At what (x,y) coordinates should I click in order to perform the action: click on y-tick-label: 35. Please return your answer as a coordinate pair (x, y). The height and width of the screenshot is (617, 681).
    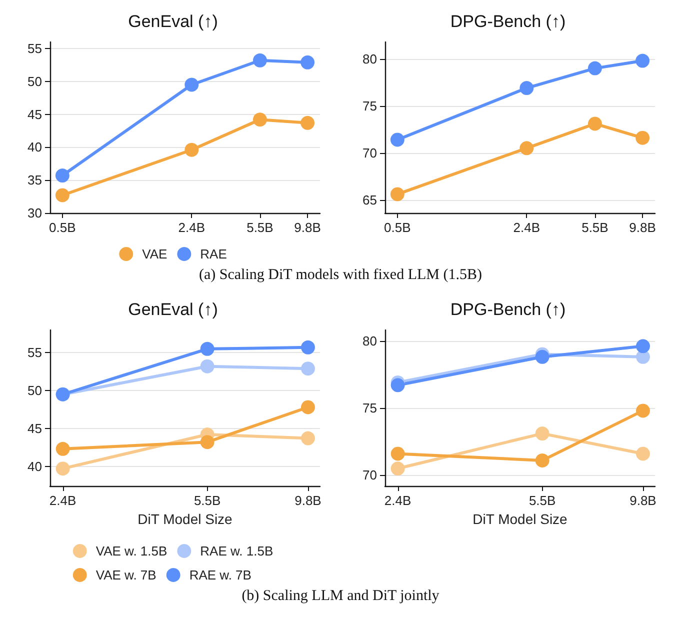
    Looking at the image, I should click on (35, 180).